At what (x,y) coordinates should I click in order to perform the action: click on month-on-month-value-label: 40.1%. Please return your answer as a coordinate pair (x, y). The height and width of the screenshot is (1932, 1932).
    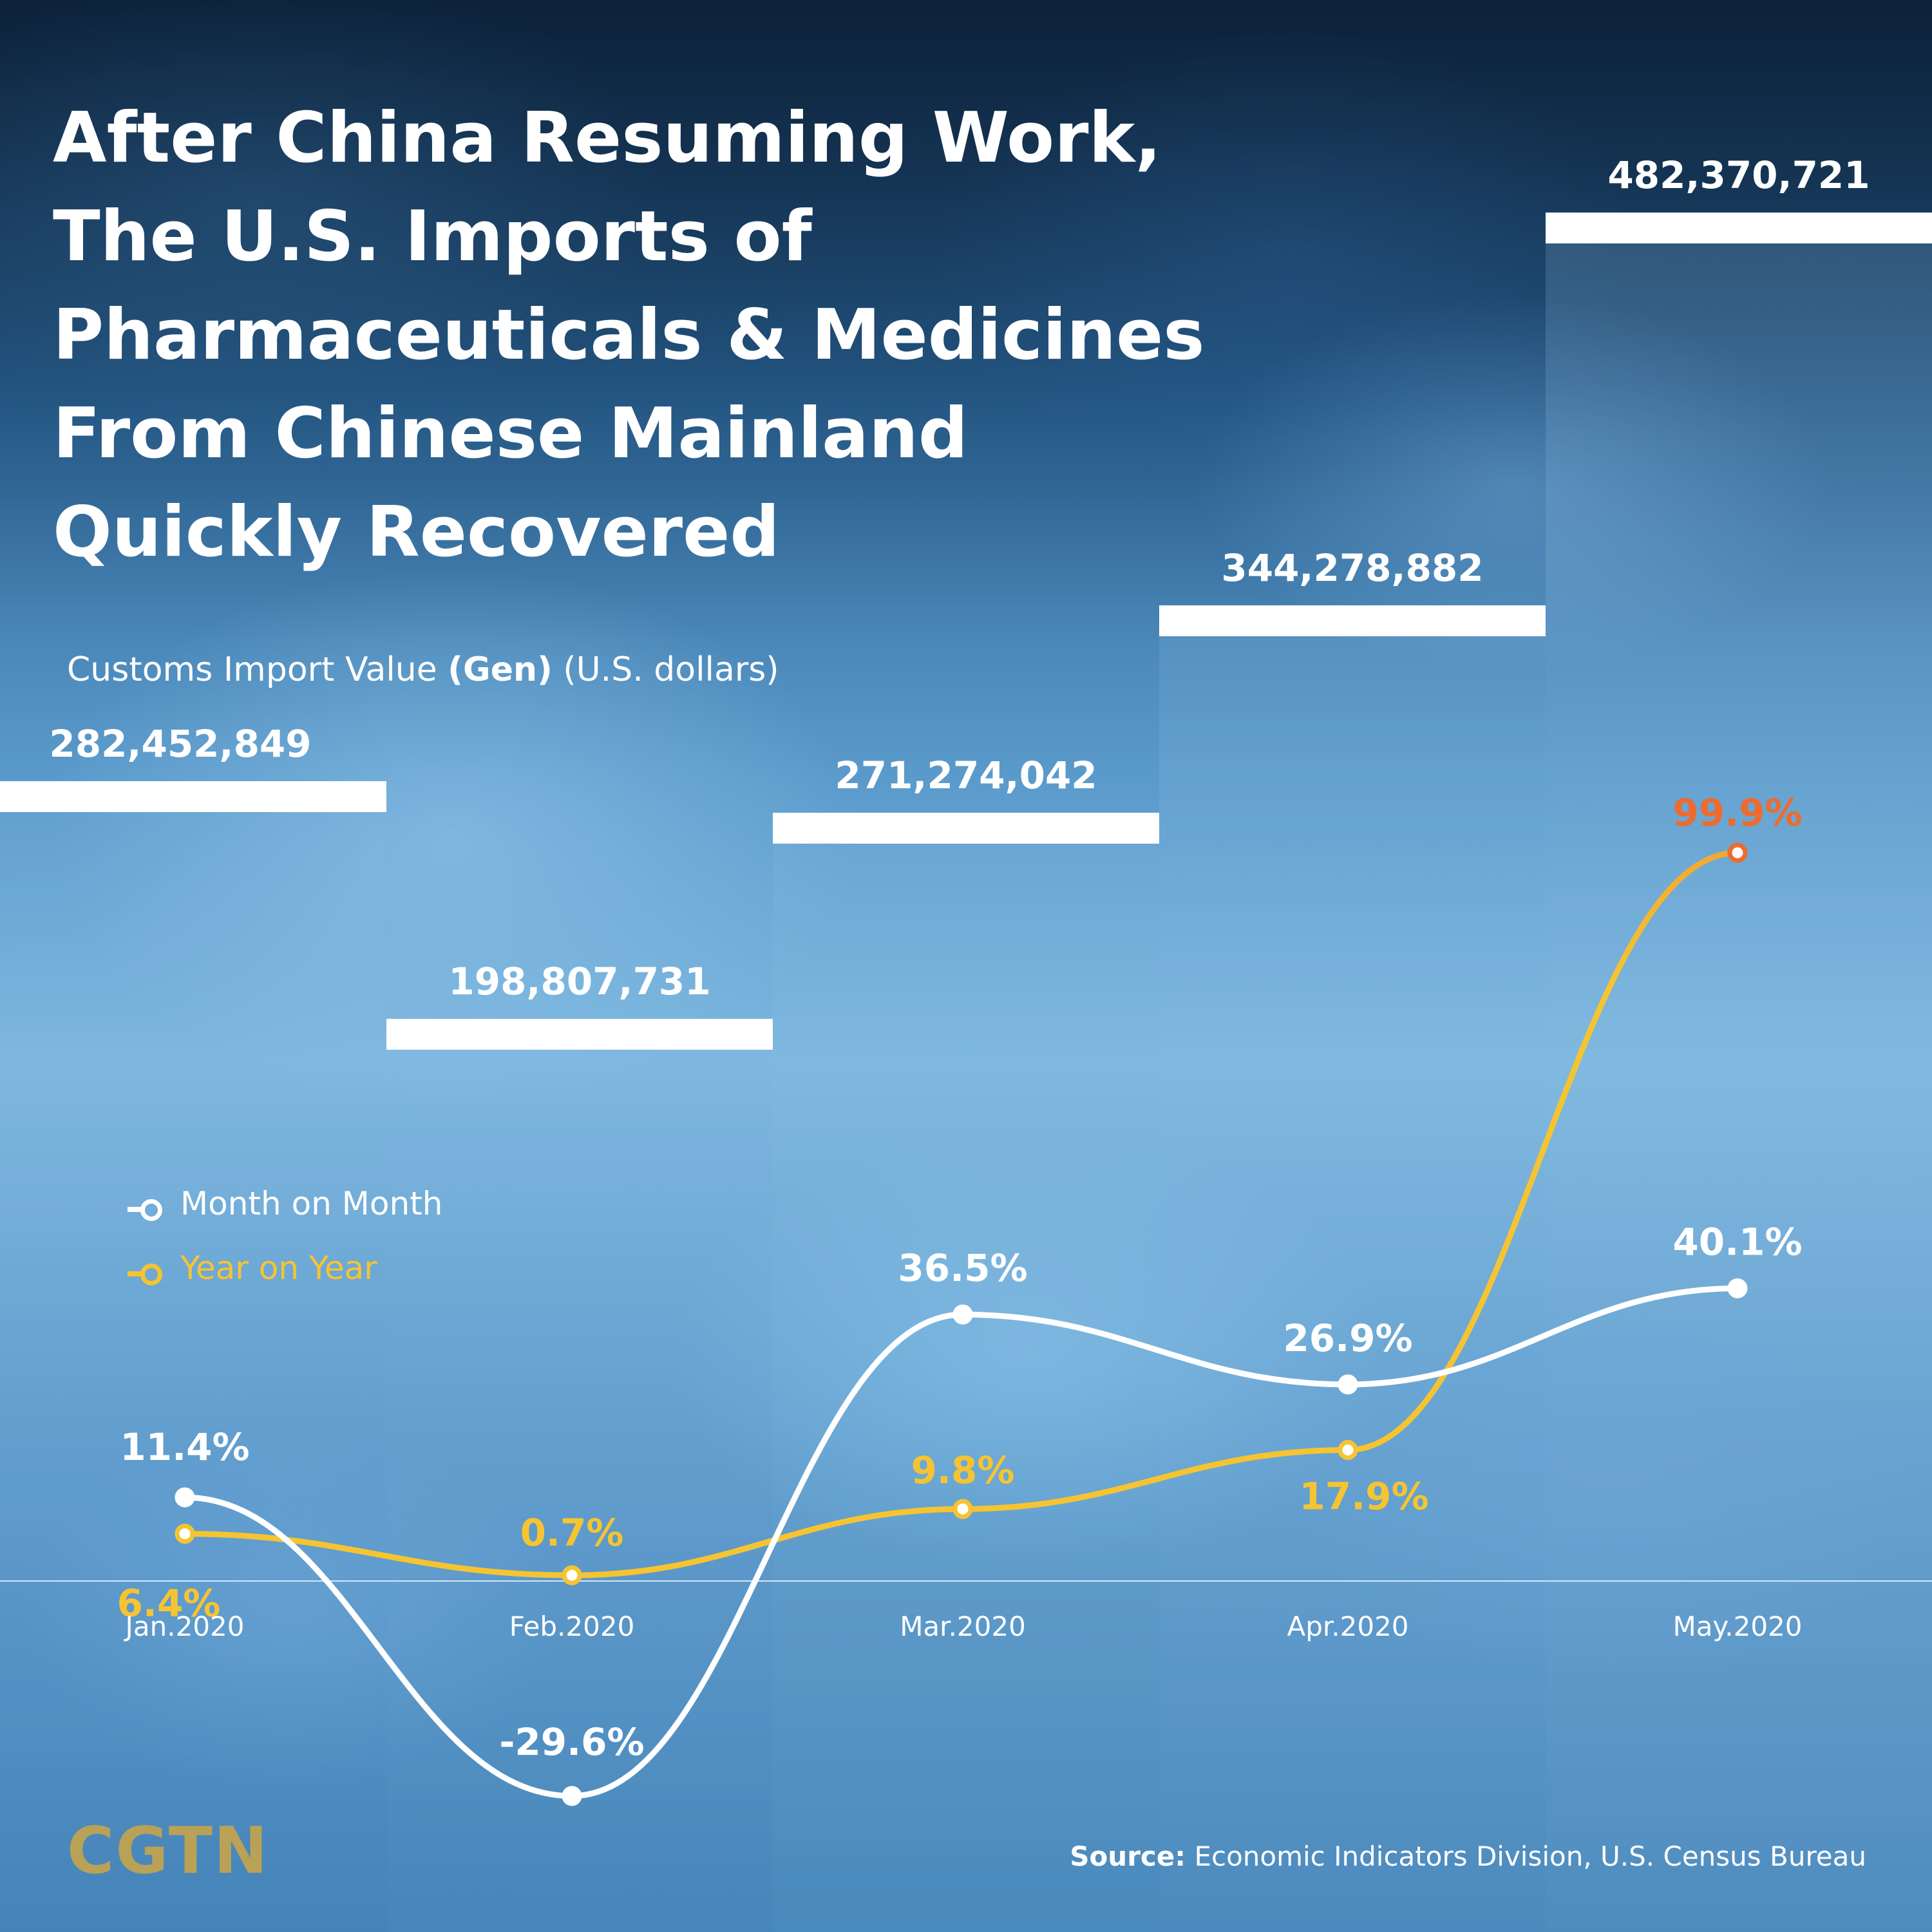
    Looking at the image, I should click on (1737, 1242).